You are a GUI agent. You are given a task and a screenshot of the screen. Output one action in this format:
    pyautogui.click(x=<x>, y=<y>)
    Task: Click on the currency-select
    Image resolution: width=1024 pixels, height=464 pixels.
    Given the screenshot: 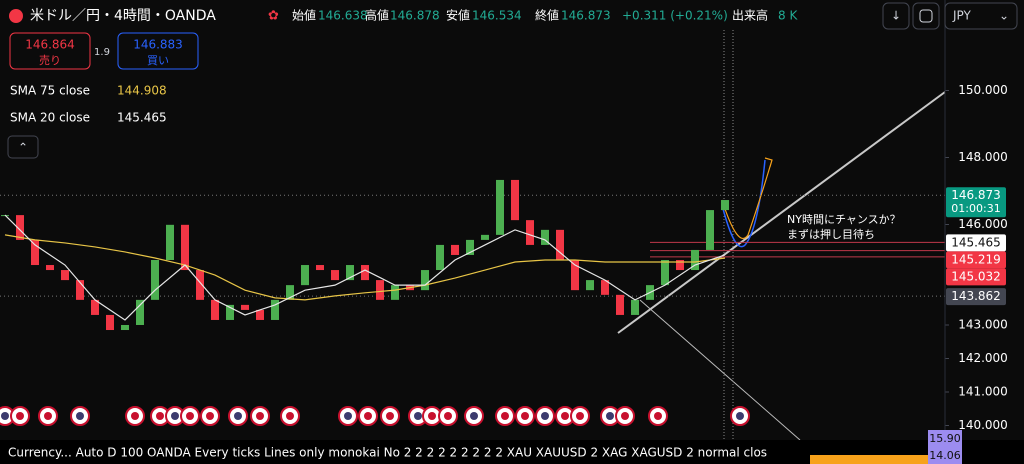 What is the action you would take?
    pyautogui.click(x=981, y=16)
    